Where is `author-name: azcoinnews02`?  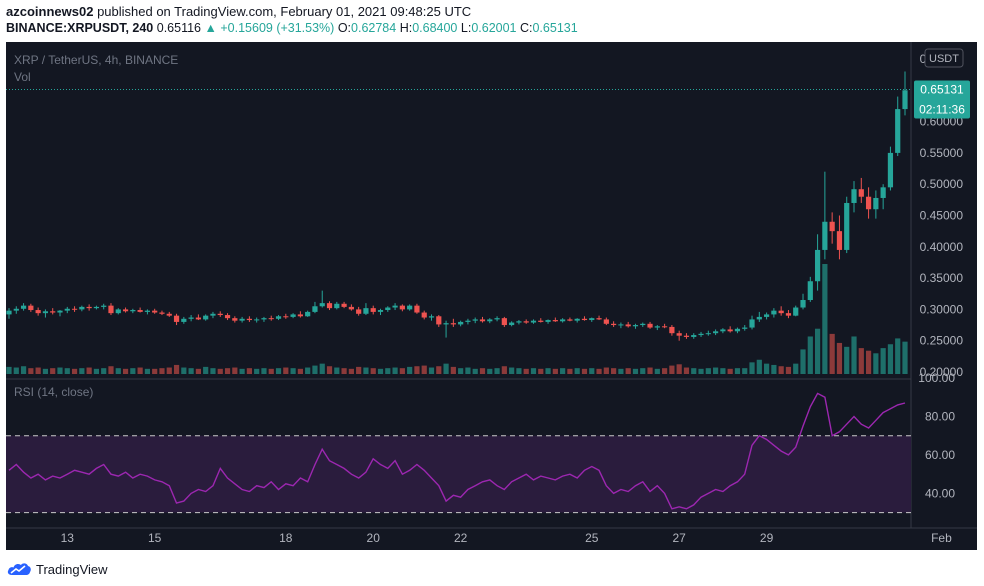
author-name: azcoinnews02 is located at coordinates (50, 11).